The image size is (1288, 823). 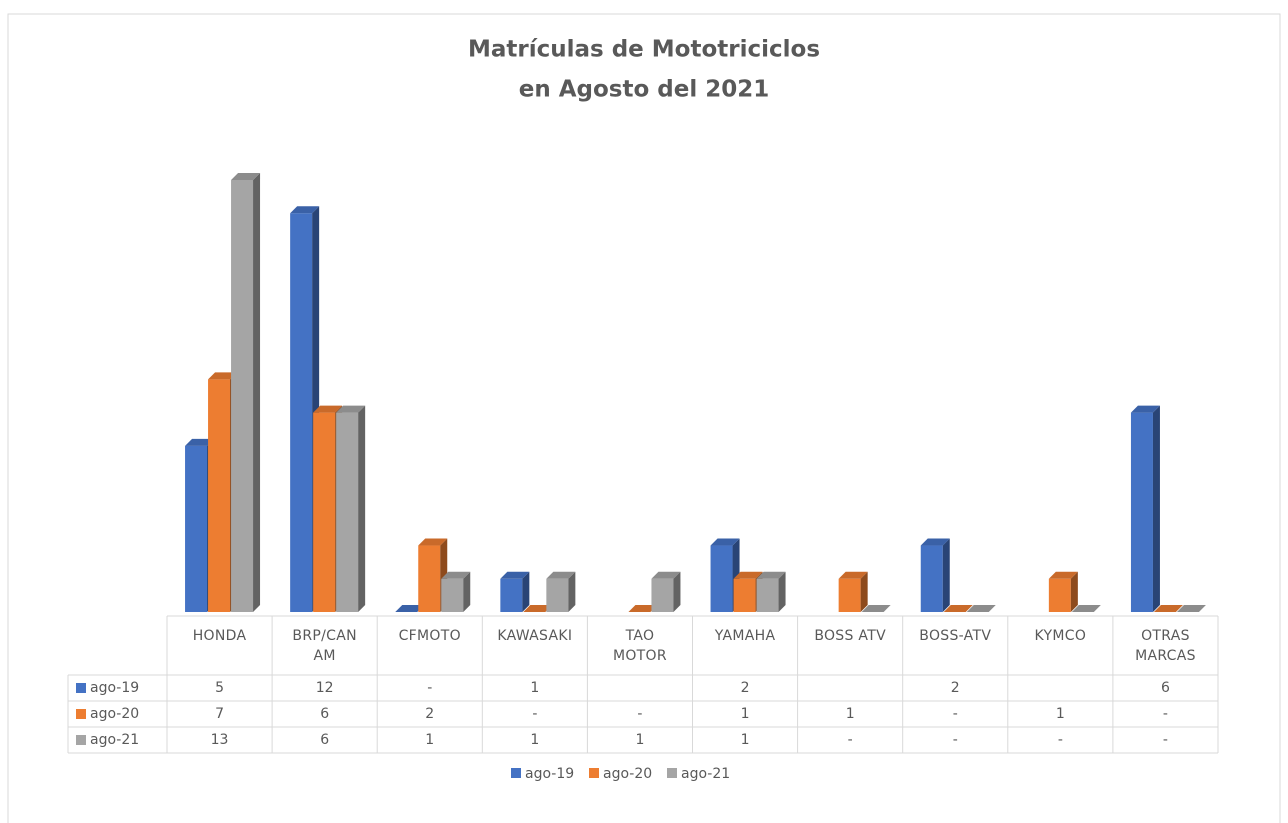 What do you see at coordinates (219, 636) in the screenshot?
I see `category-label: HONDA` at bounding box center [219, 636].